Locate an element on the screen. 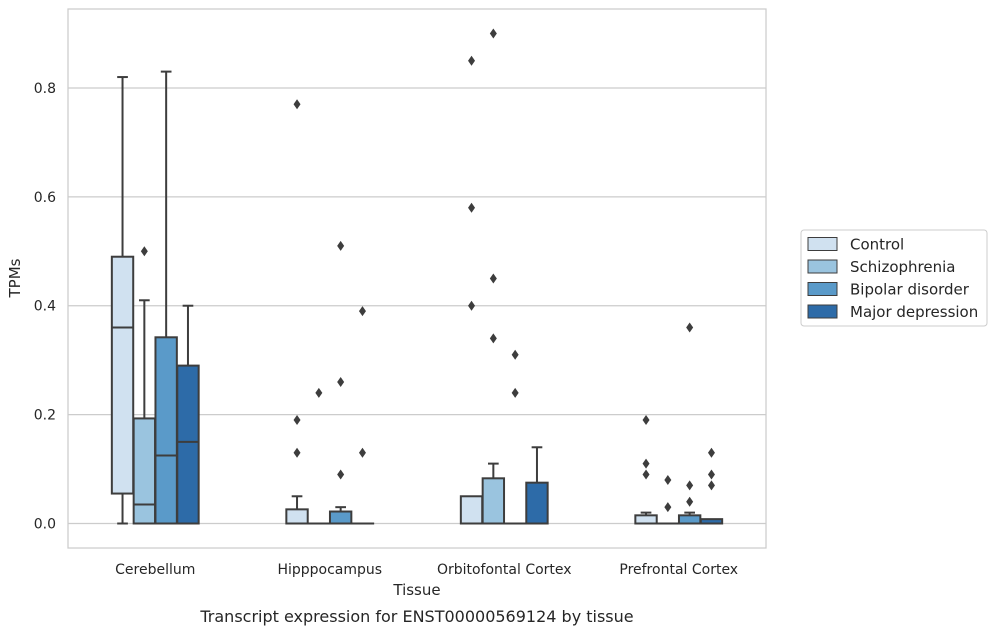 This screenshot has height=634, width=997. y-tick-label: 0.6 is located at coordinates (45, 198).